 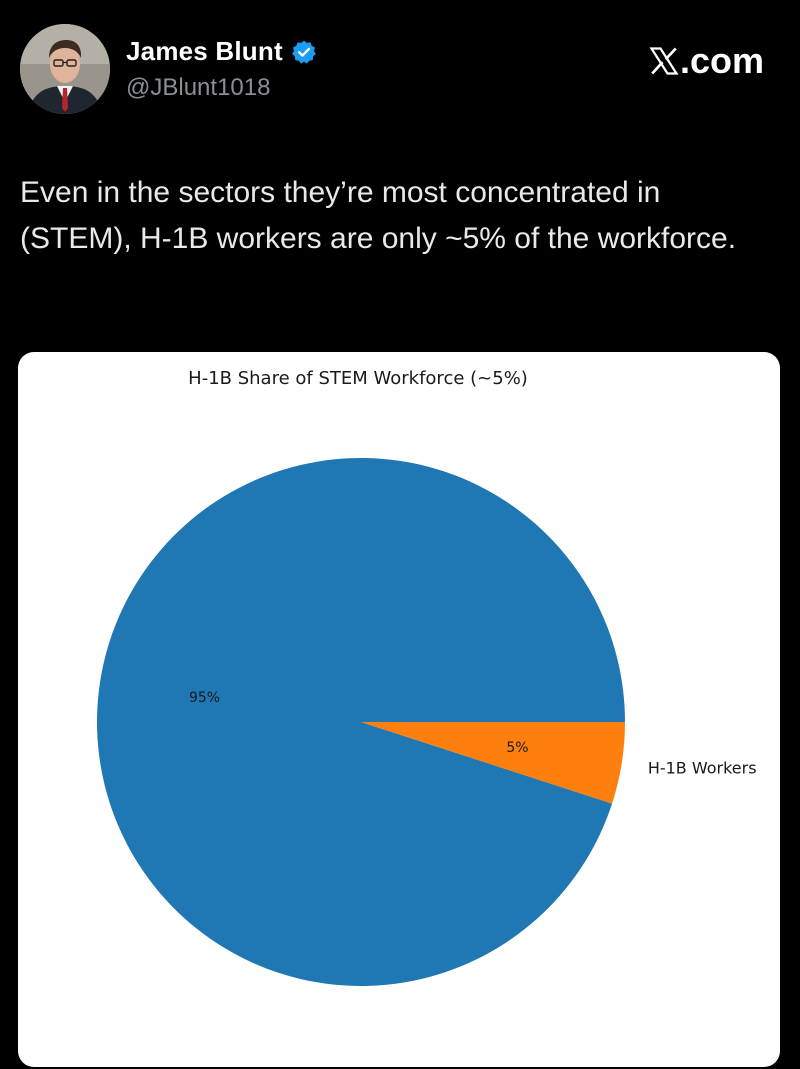 I want to click on author-name: James Blunt, so click(x=204, y=51).